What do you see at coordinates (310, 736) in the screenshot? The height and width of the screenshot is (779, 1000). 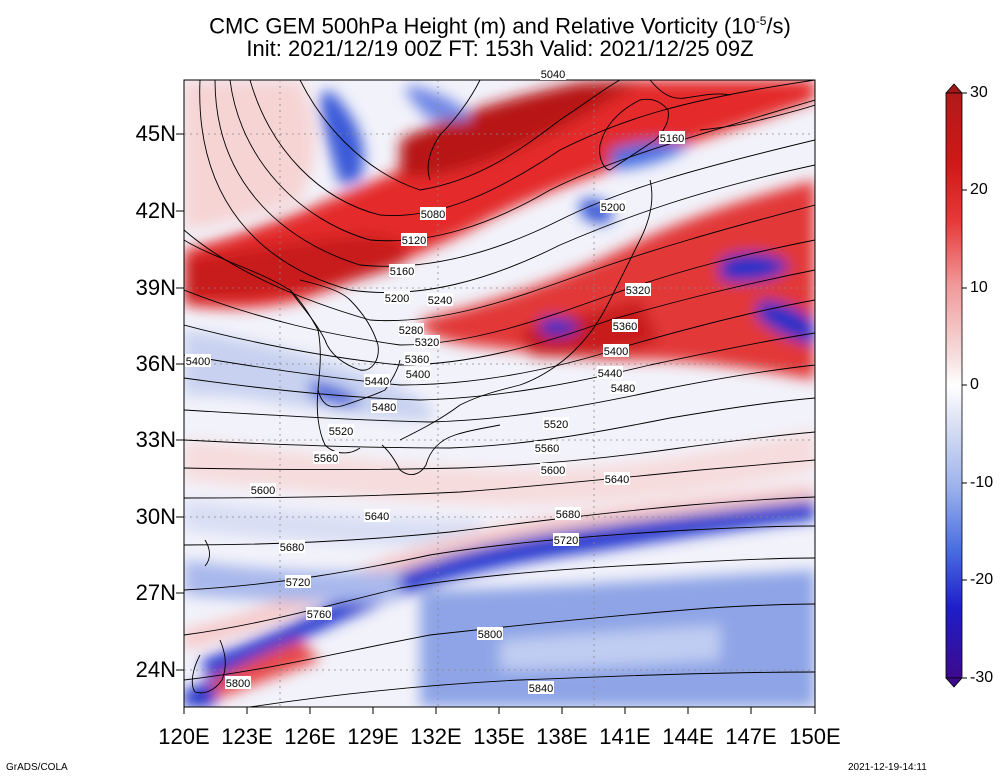 I see `lon-label-126e: 126E` at bounding box center [310, 736].